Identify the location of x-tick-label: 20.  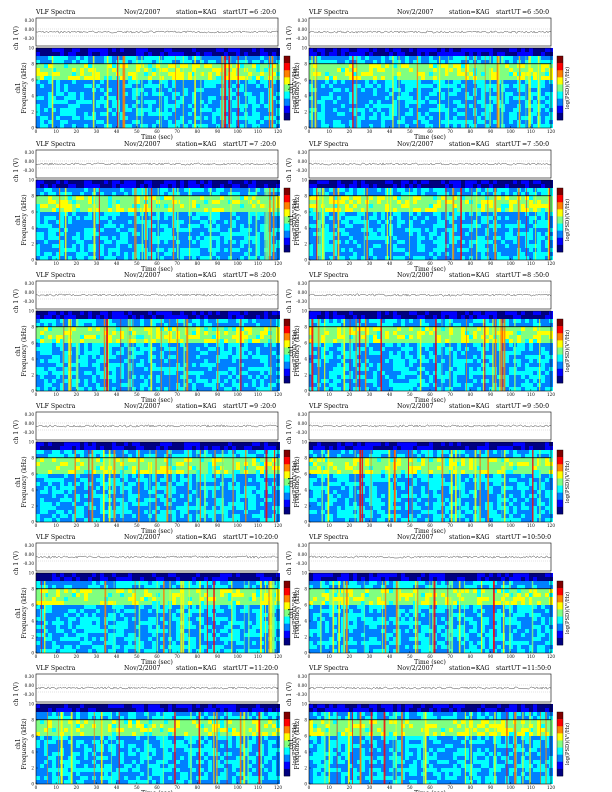
(77, 131).